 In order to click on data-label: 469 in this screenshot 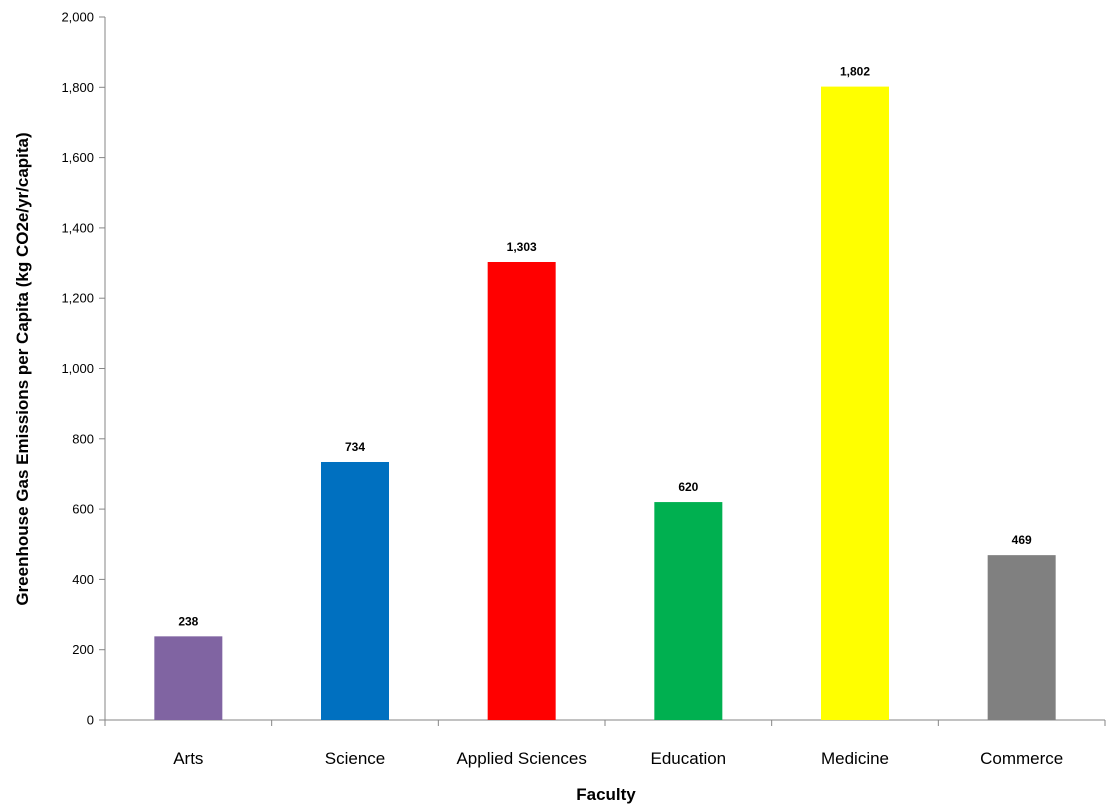, I will do `click(1022, 540)`.